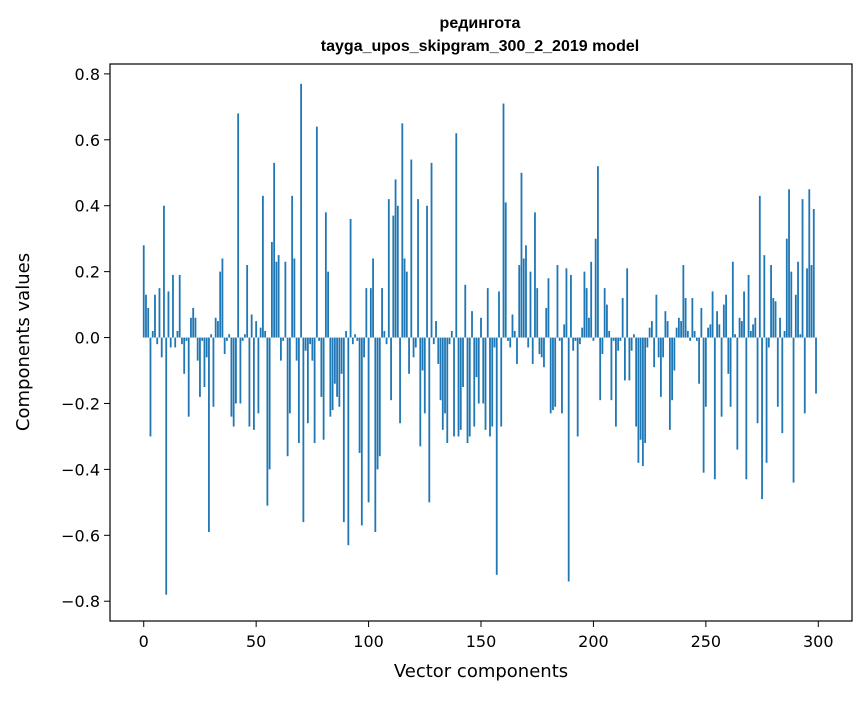  I want to click on x-axis-ticks: 0 50 100 150 200 250 300, so click(486, 636).